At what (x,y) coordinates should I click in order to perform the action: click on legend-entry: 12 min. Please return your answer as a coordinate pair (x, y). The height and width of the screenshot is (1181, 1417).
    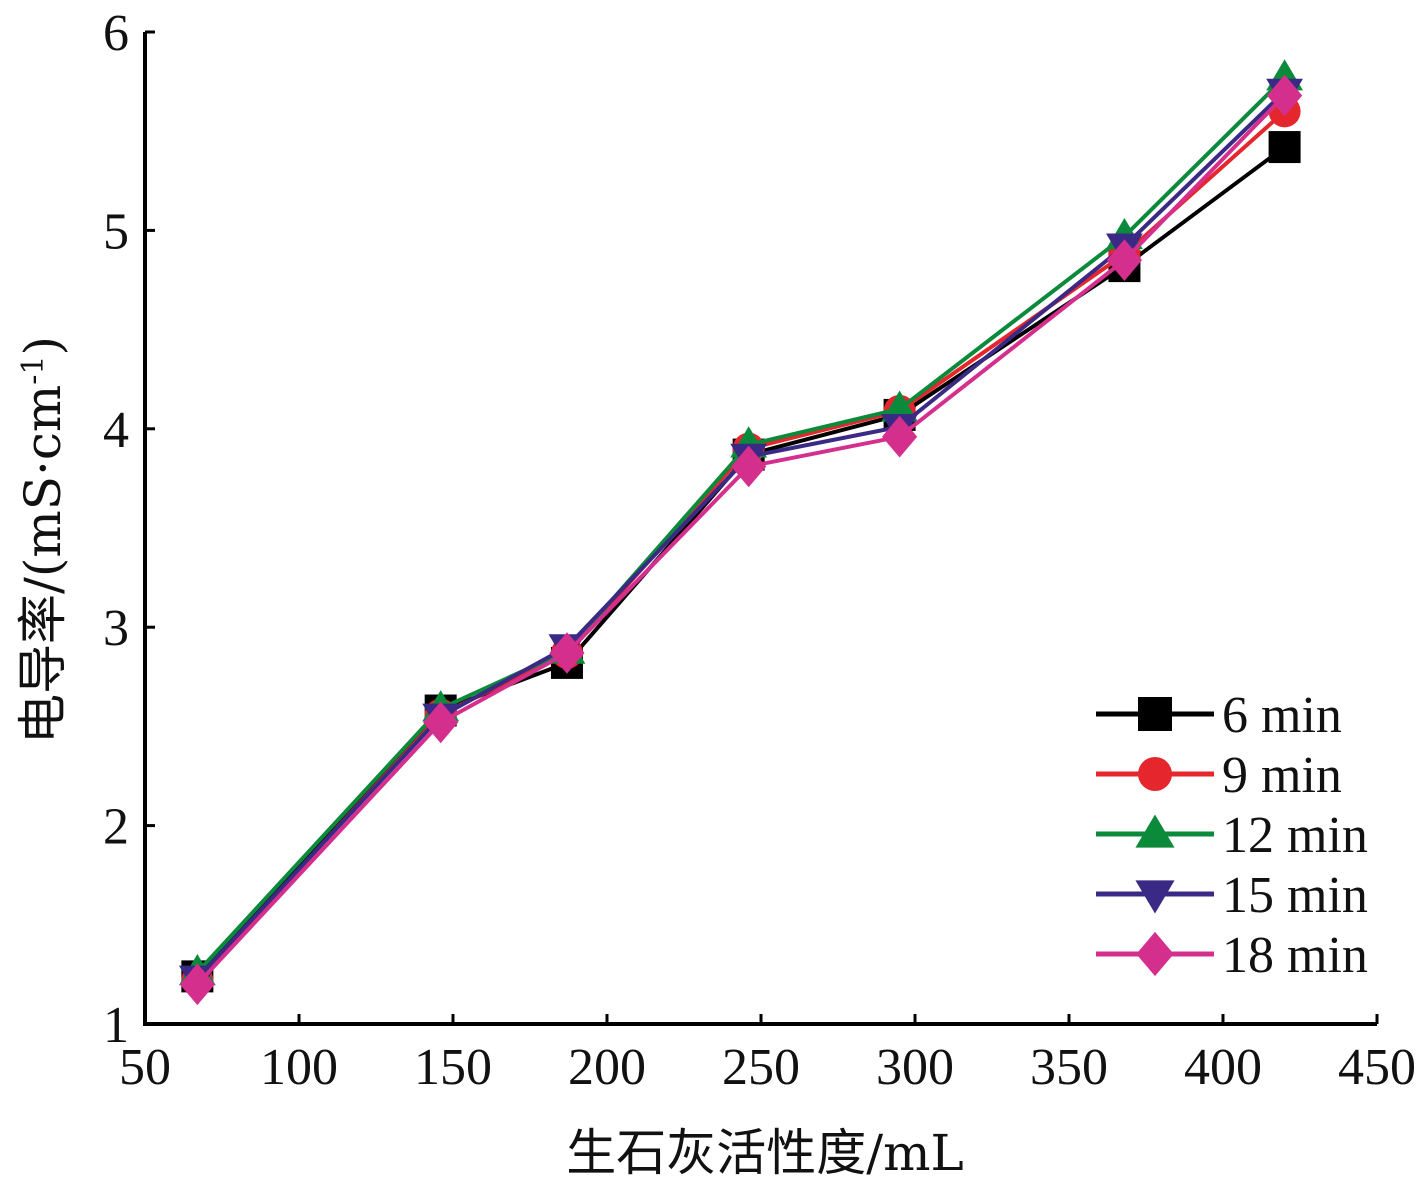
    Looking at the image, I should click on (1232, 835).